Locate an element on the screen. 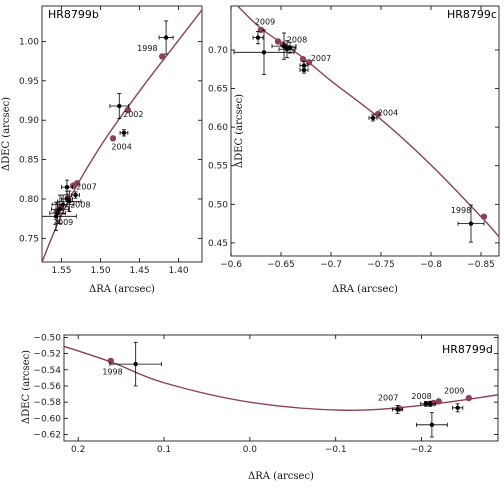 The image size is (504, 488). x-tick-label: −0.7 is located at coordinates (331, 265).